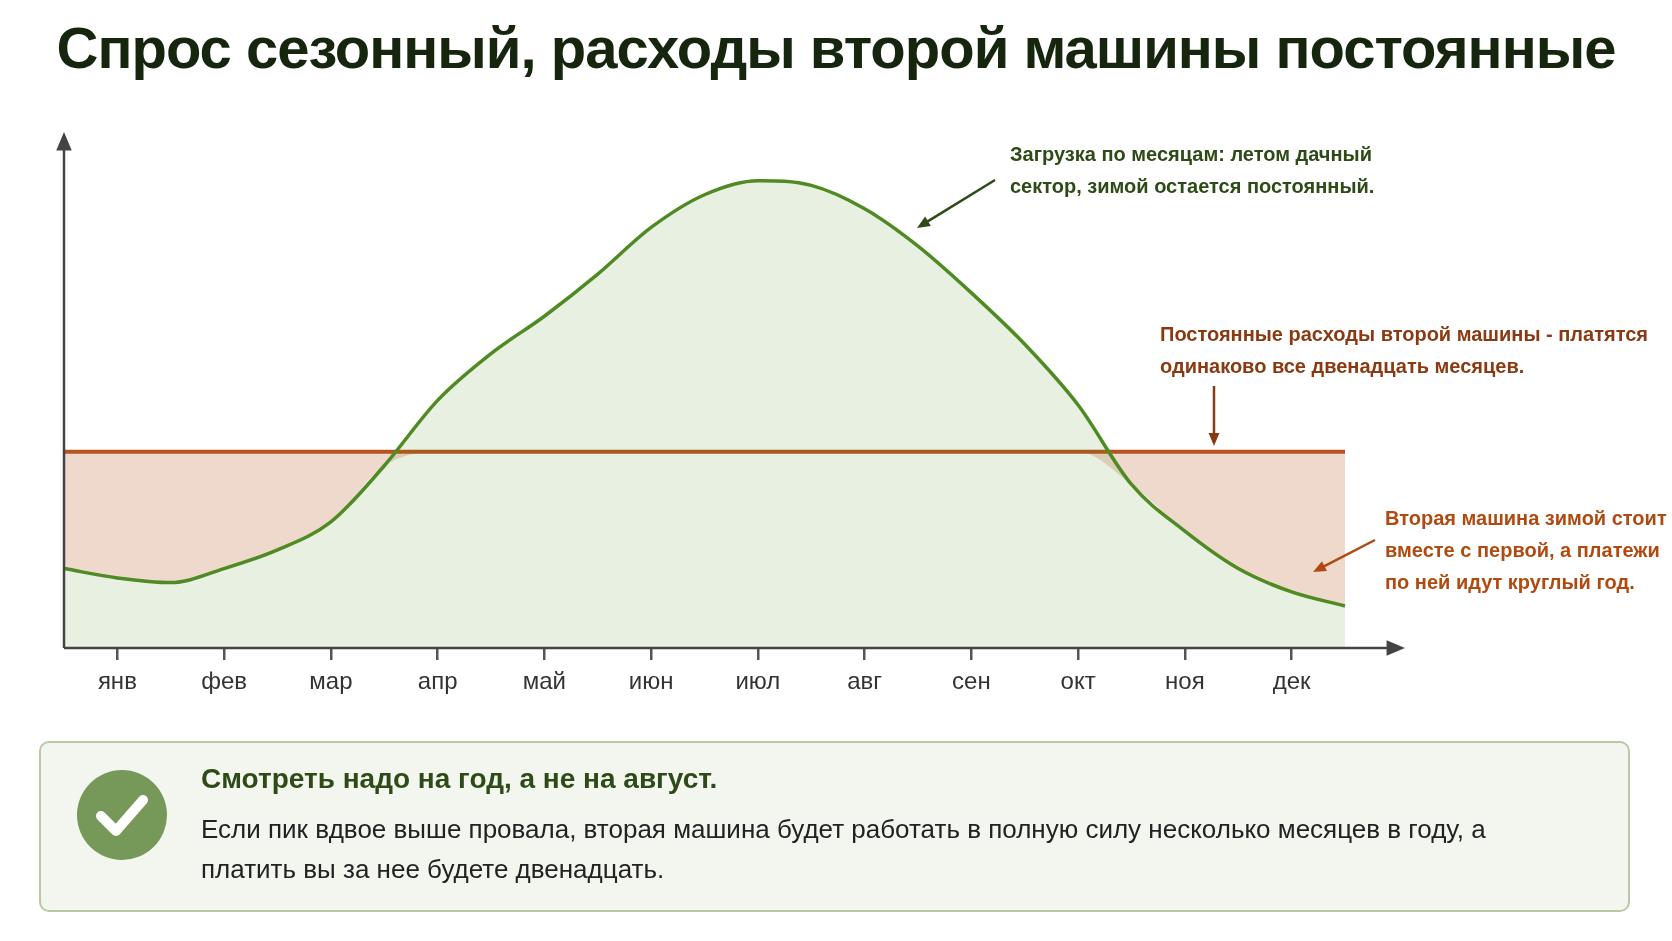 Image resolution: width=1672 pixels, height=941 pixels. I want to click on x-tick-label: дек, so click(1292, 681).